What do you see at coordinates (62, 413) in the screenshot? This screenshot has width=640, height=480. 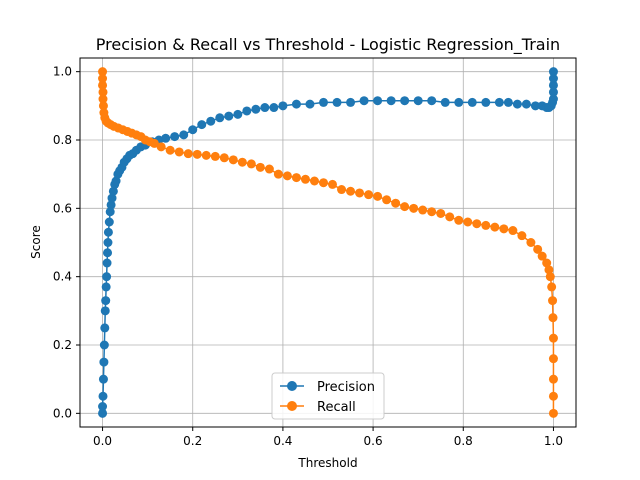 I see `y-tick-label: 0.0` at bounding box center [62, 413].